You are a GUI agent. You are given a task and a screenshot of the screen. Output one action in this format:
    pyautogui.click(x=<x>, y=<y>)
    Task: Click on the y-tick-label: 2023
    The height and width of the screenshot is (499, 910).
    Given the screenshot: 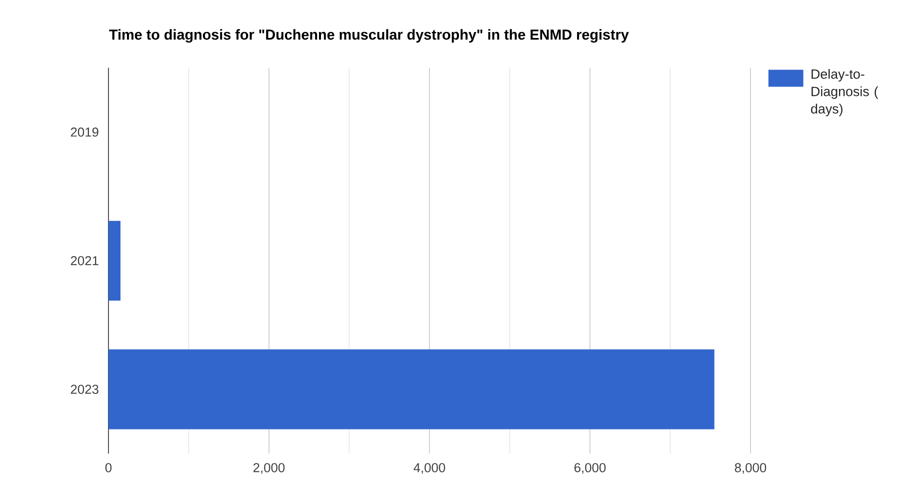 What is the action you would take?
    pyautogui.click(x=84, y=389)
    